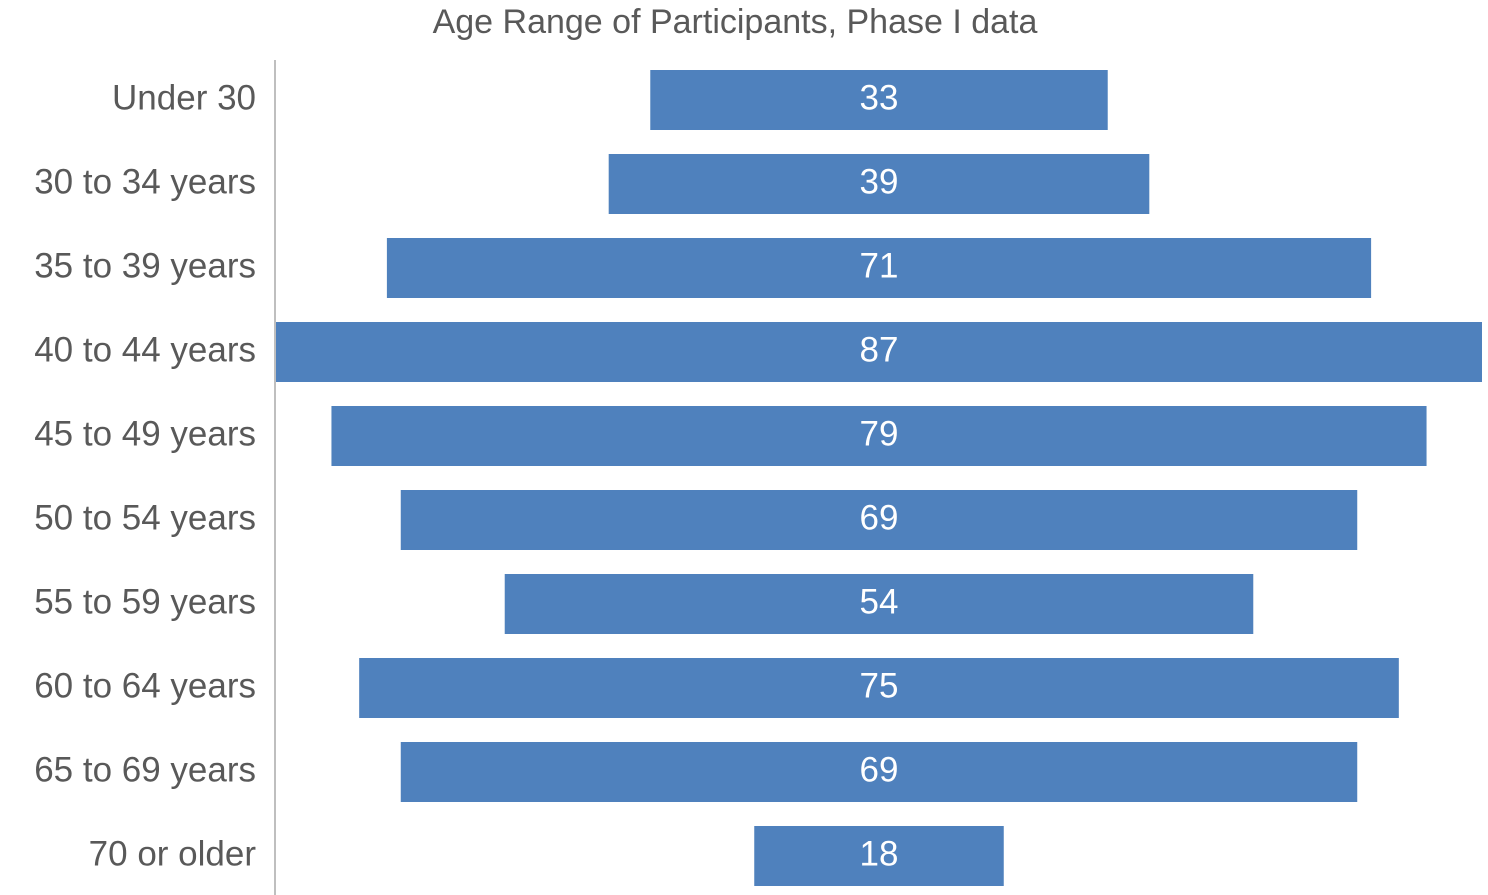 The height and width of the screenshot is (895, 1488). I want to click on data-label: 87, so click(879, 349).